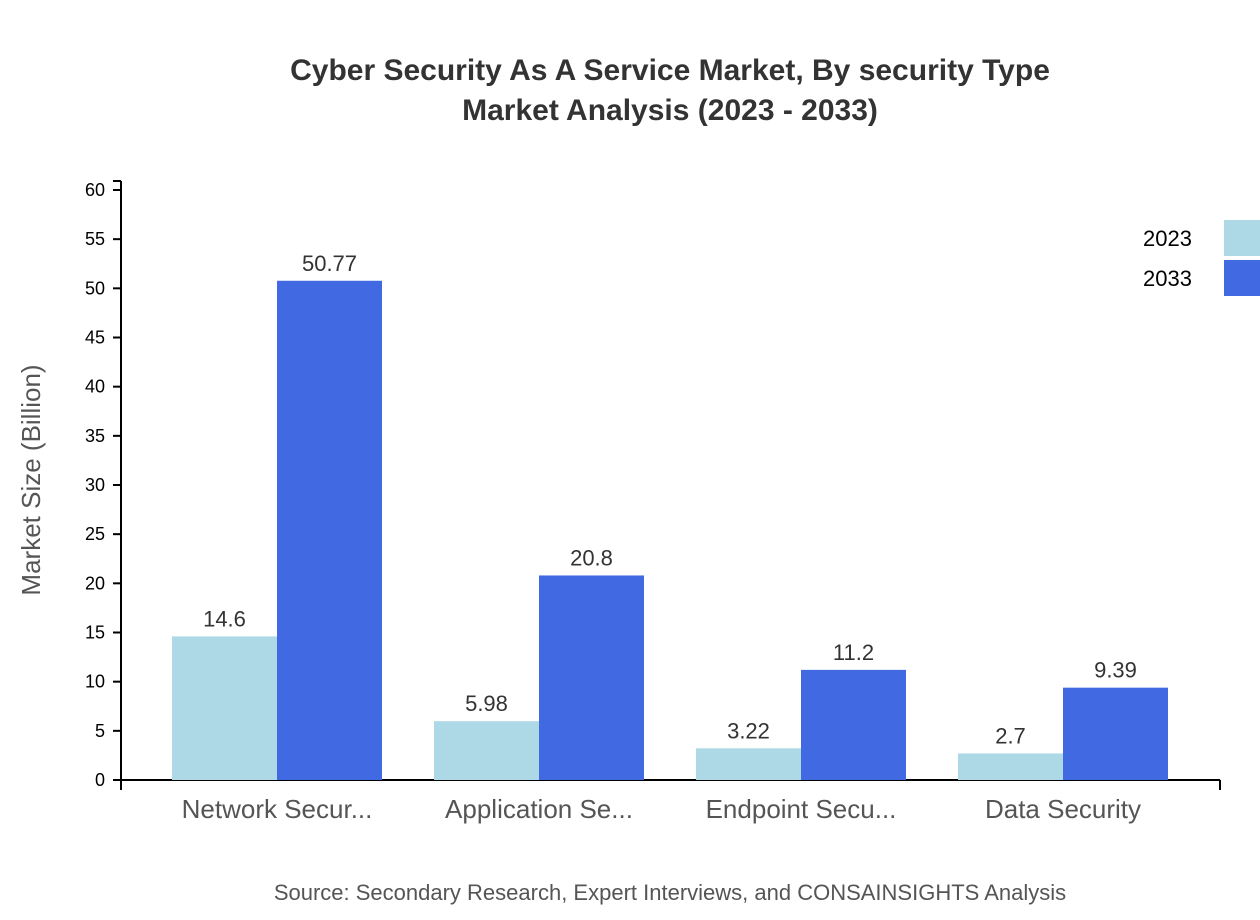  What do you see at coordinates (1115, 670) in the screenshot?
I see `data-label: 9.39` at bounding box center [1115, 670].